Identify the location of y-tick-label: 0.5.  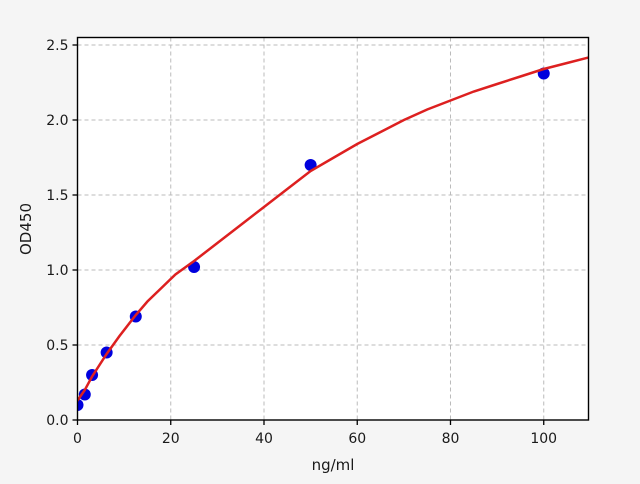
(57, 346).